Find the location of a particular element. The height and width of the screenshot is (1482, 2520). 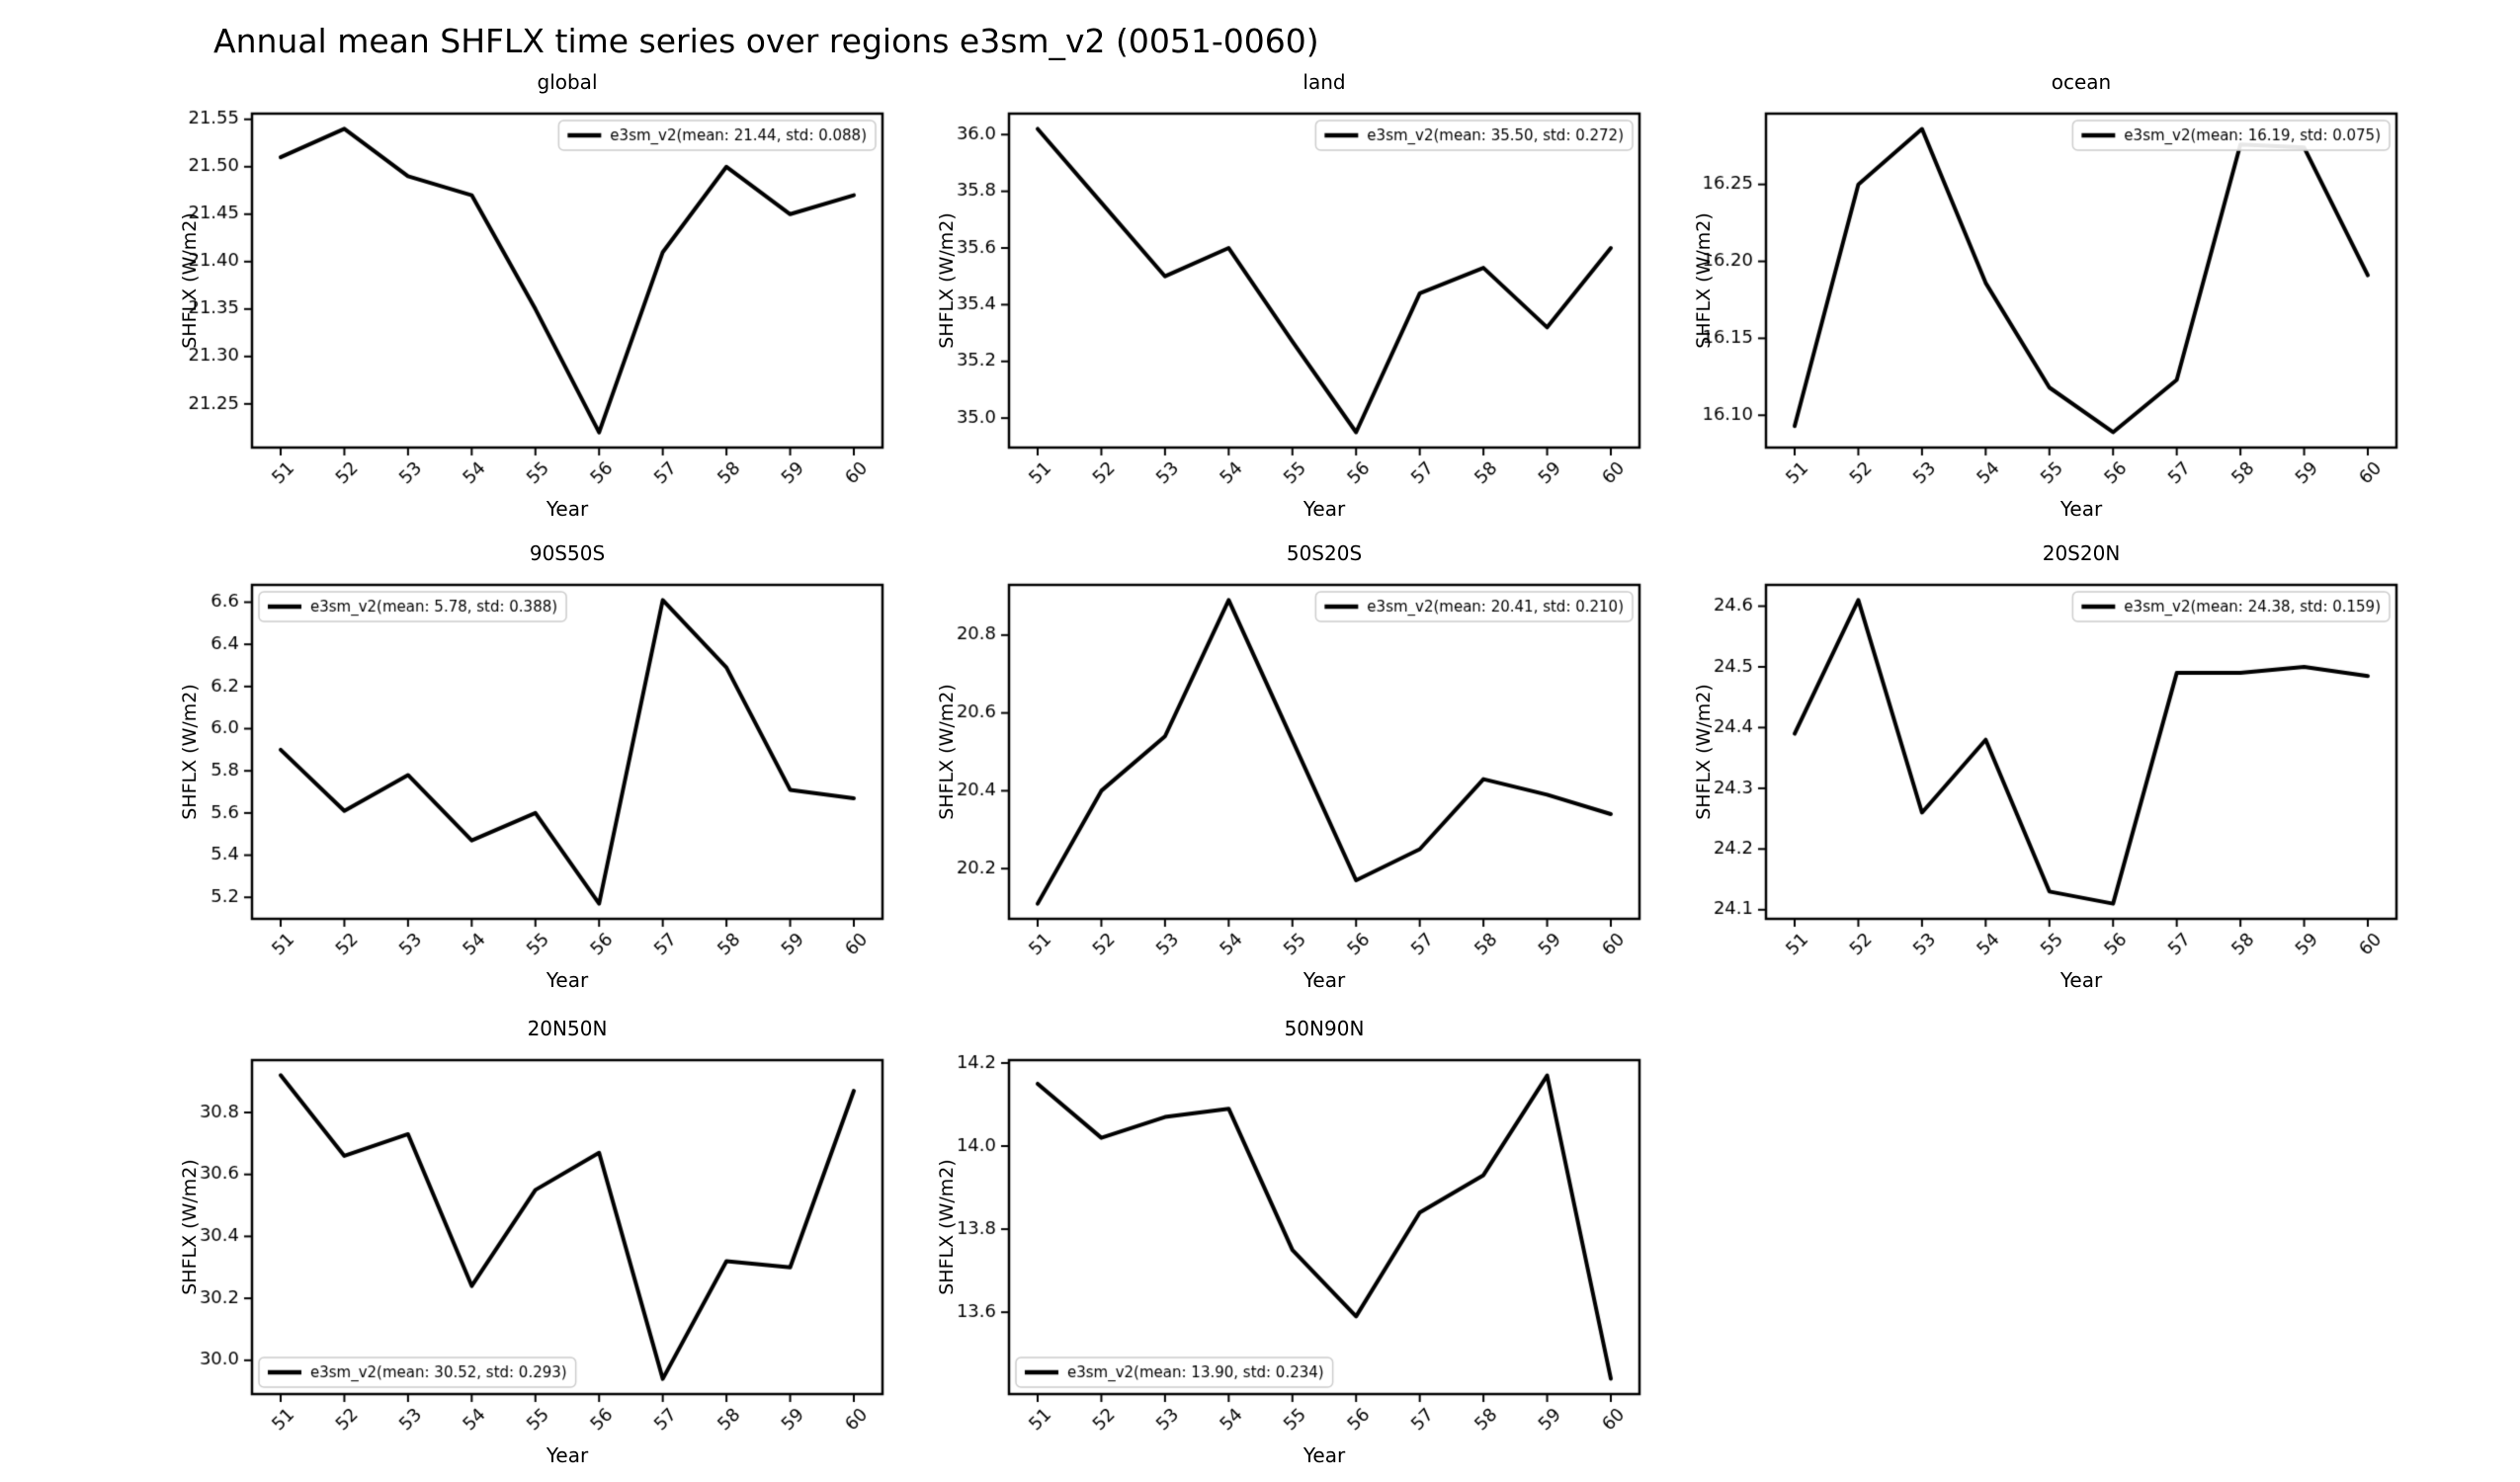

subplot-land: land SHFLX (W/m2) Year is located at coordinates (1270, 301).